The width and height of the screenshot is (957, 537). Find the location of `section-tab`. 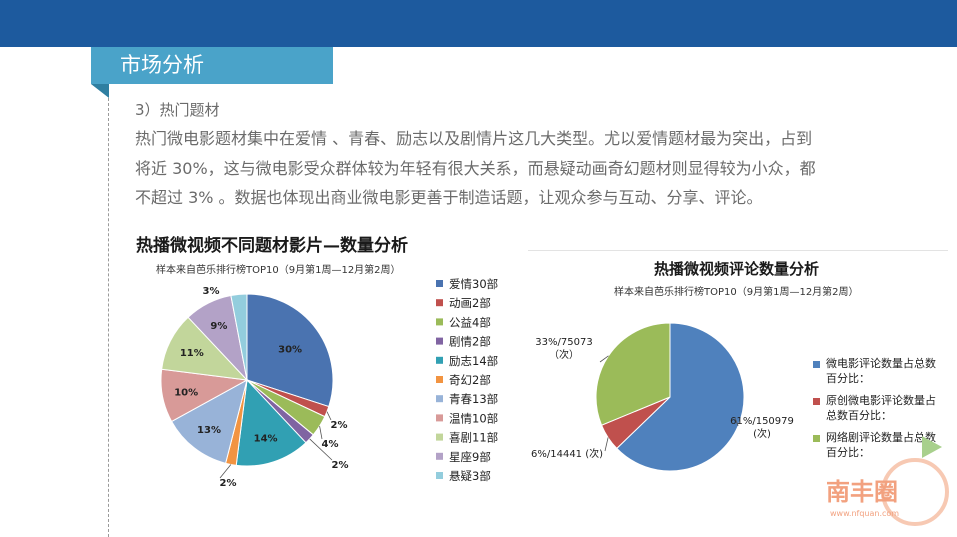

section-tab is located at coordinates (212, 65).